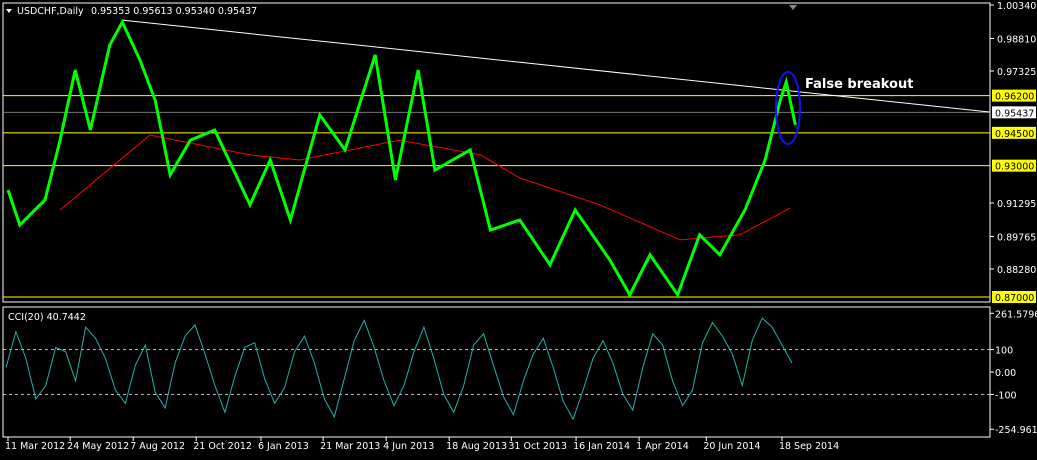 This screenshot has height=460, width=1037. I want to click on cci-label: CCI(20) 40.7442, so click(47, 317).